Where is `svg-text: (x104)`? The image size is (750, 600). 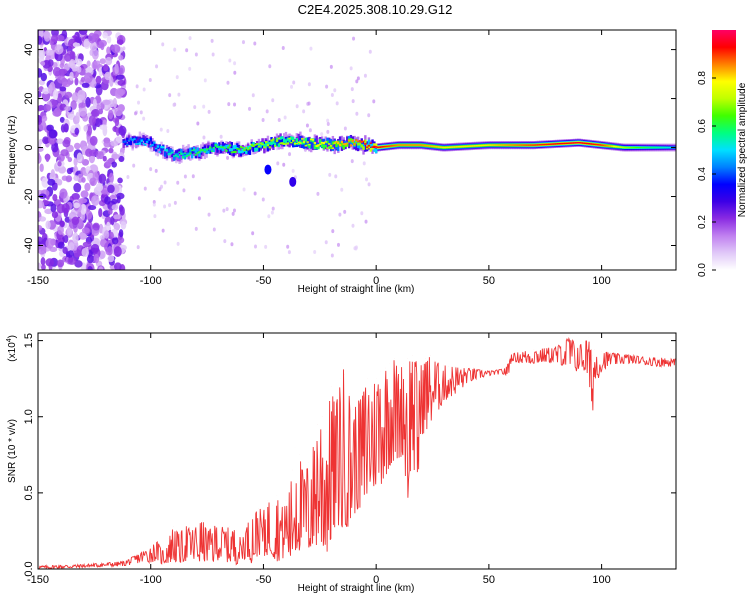
svg-text: (x104) is located at coordinates (12, 348).